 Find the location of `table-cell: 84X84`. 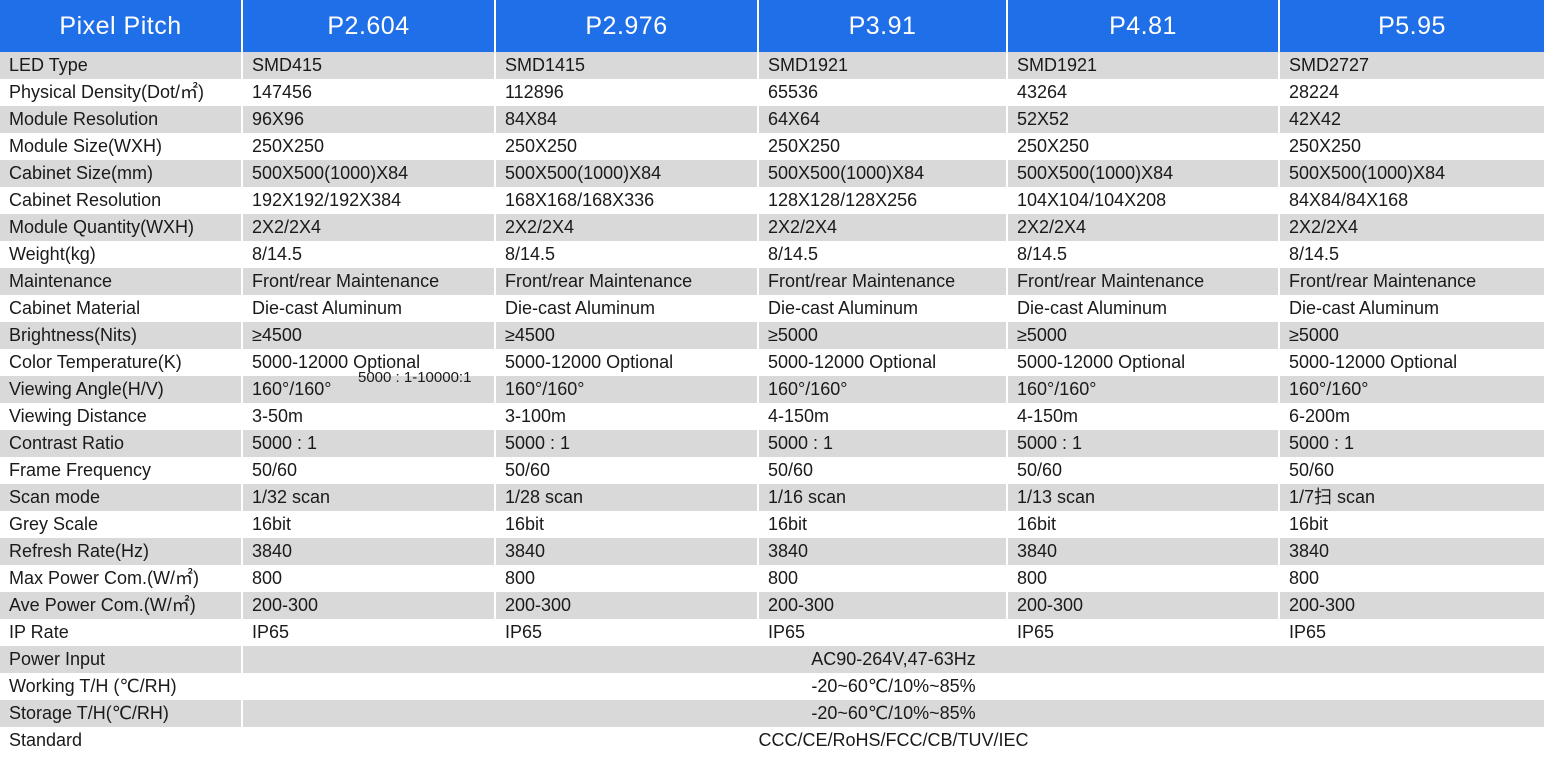

table-cell: 84X84 is located at coordinates (627, 119).